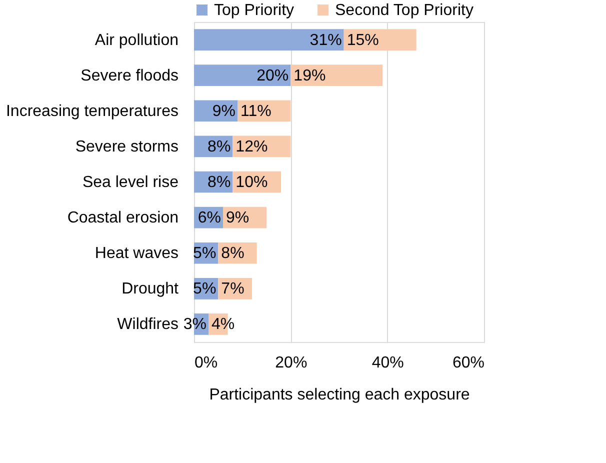 The width and height of the screenshot is (606, 463). Describe the element at coordinates (388, 363) in the screenshot. I see `x-tick-label: 40%` at that location.